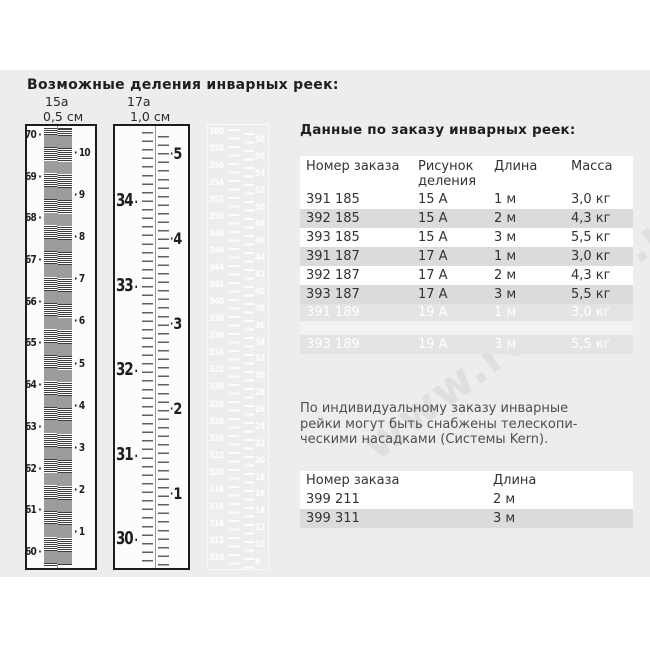  I want to click on ruler-number: 34, so click(125, 200).